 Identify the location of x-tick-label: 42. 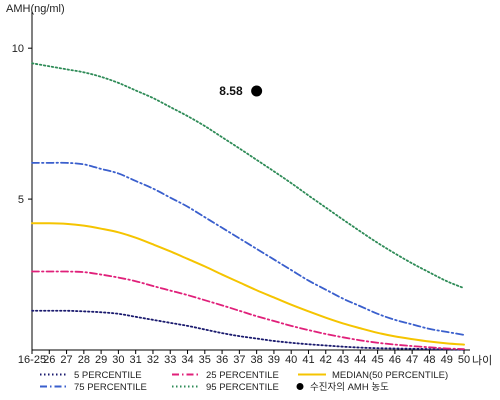
(326, 360).